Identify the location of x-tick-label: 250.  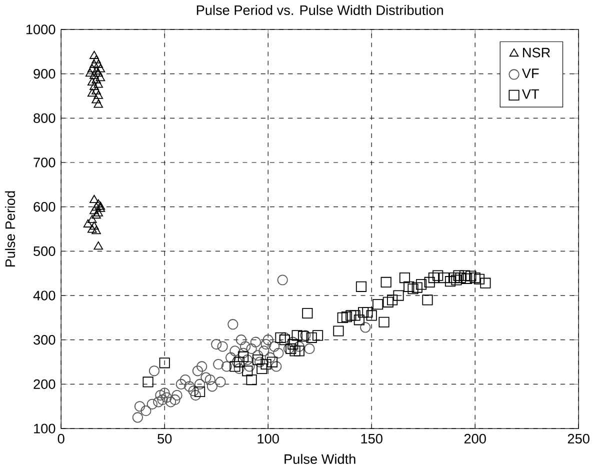
(579, 439).